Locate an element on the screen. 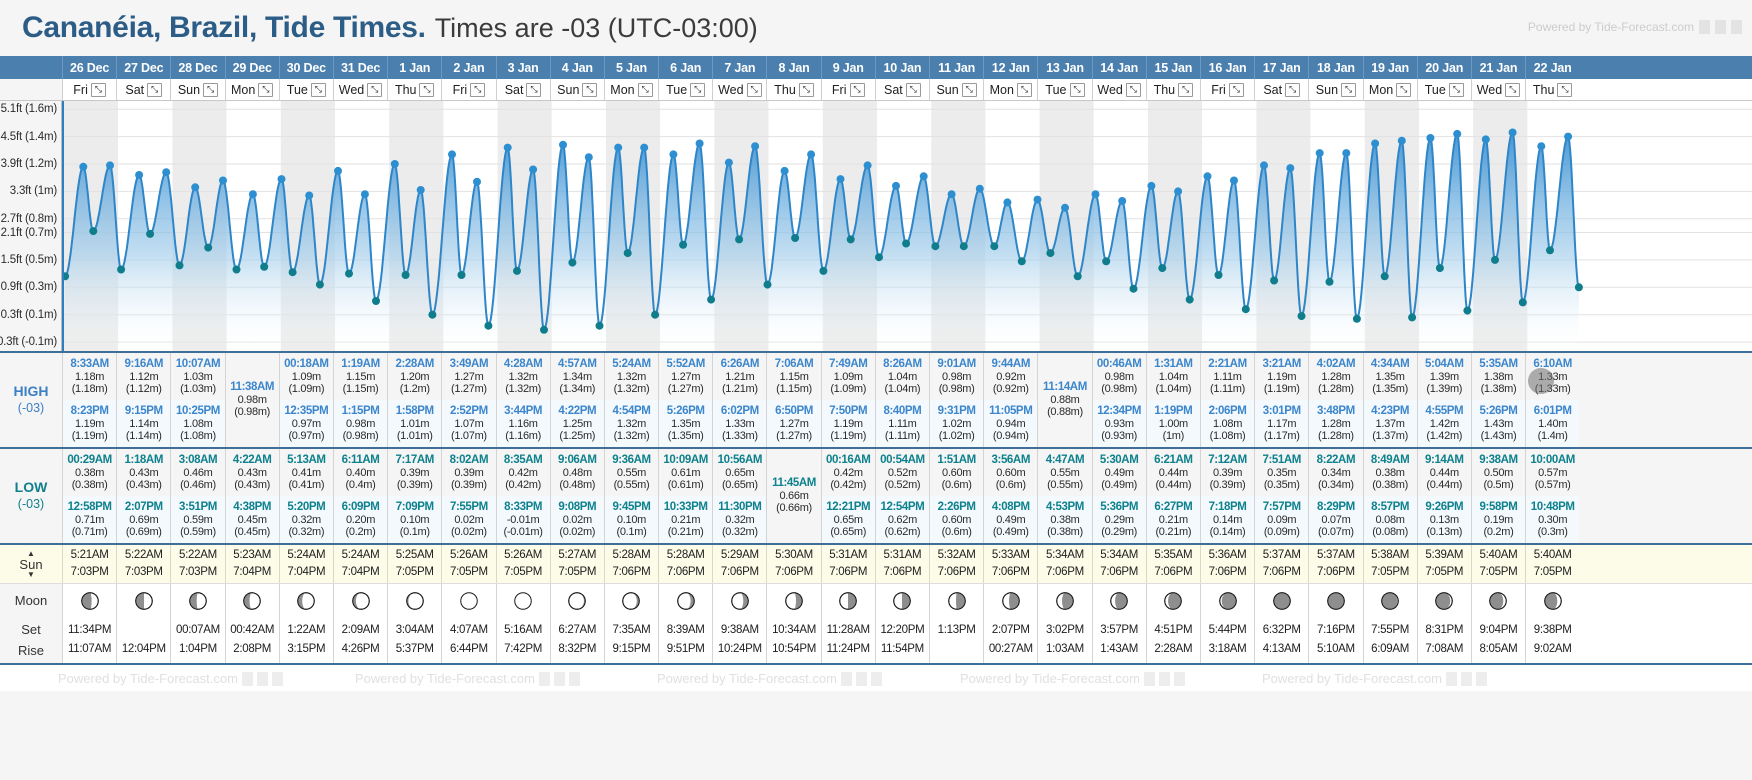 Image resolution: width=1752 pixels, height=780 pixels. weekday-cell-24: Mon ⤡ is located at coordinates (1389, 89).